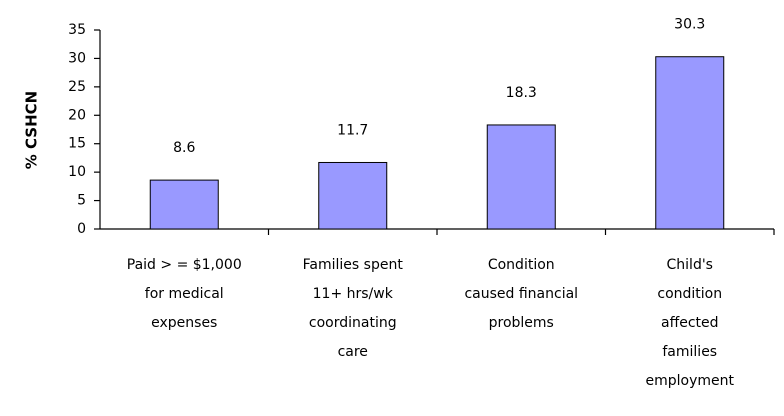  I want to click on y-tick-label: 15, so click(77, 144).